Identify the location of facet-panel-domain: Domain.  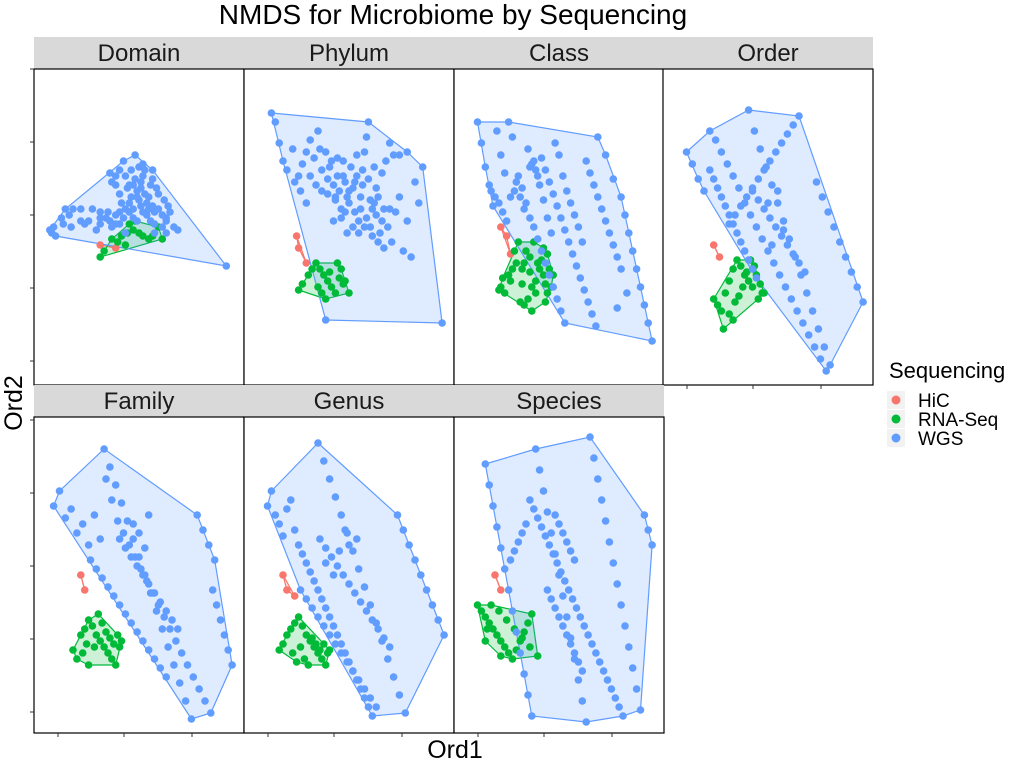
(137, 211).